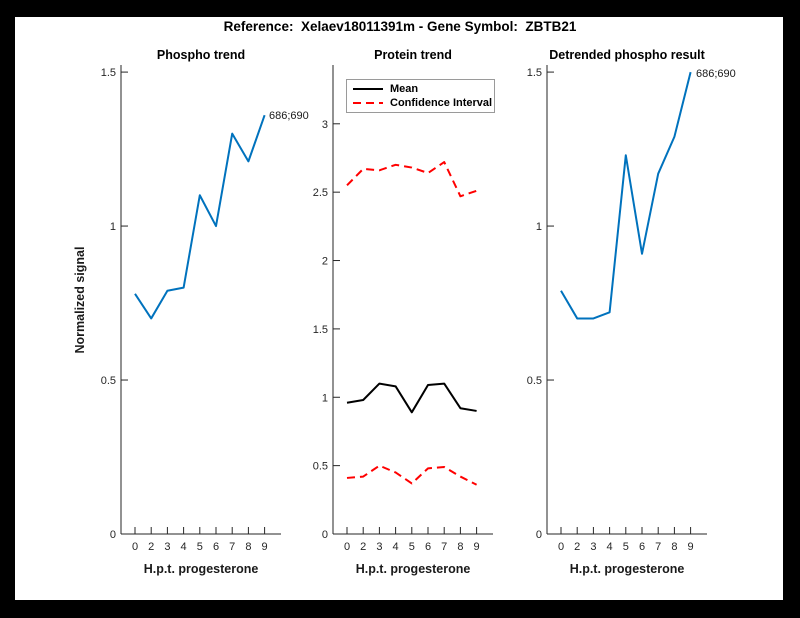 The height and width of the screenshot is (618, 800). I want to click on legend-ci-label: Confidence Interval, so click(441, 102).